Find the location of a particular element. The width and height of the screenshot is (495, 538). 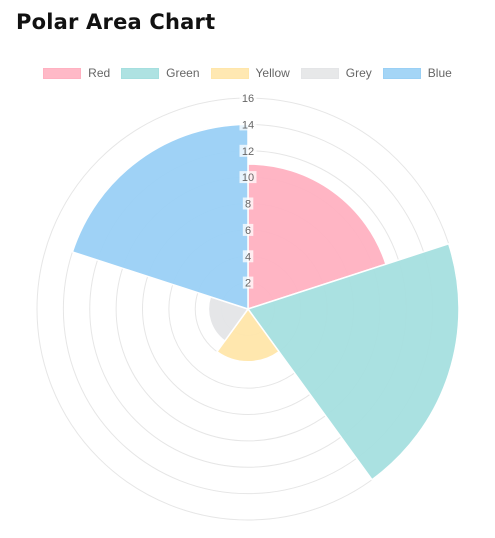

legend-item-blue: Blue is located at coordinates (417, 73).